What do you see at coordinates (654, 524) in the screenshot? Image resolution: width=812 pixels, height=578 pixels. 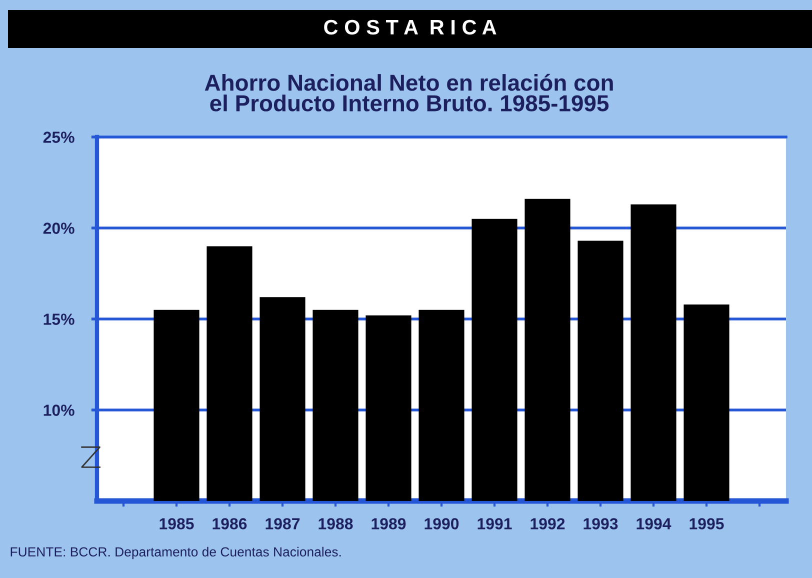 I see `x-tick-label: 1994` at bounding box center [654, 524].